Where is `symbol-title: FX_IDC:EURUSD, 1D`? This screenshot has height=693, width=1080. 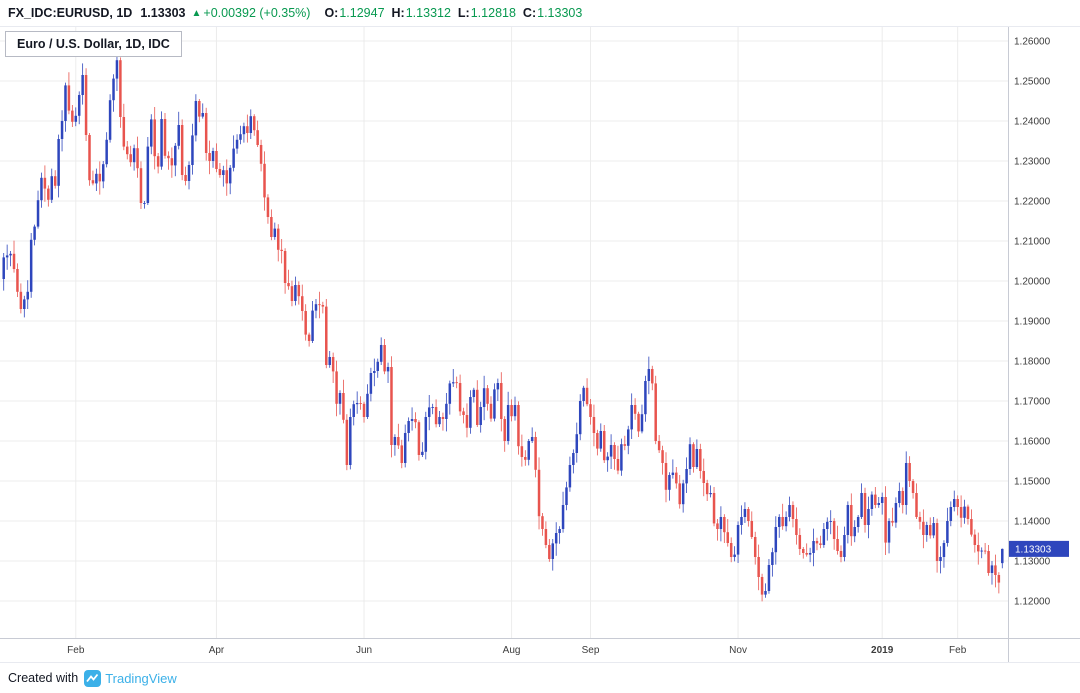
symbol-title: FX_IDC:EURUSD, 1D is located at coordinates (70, 13).